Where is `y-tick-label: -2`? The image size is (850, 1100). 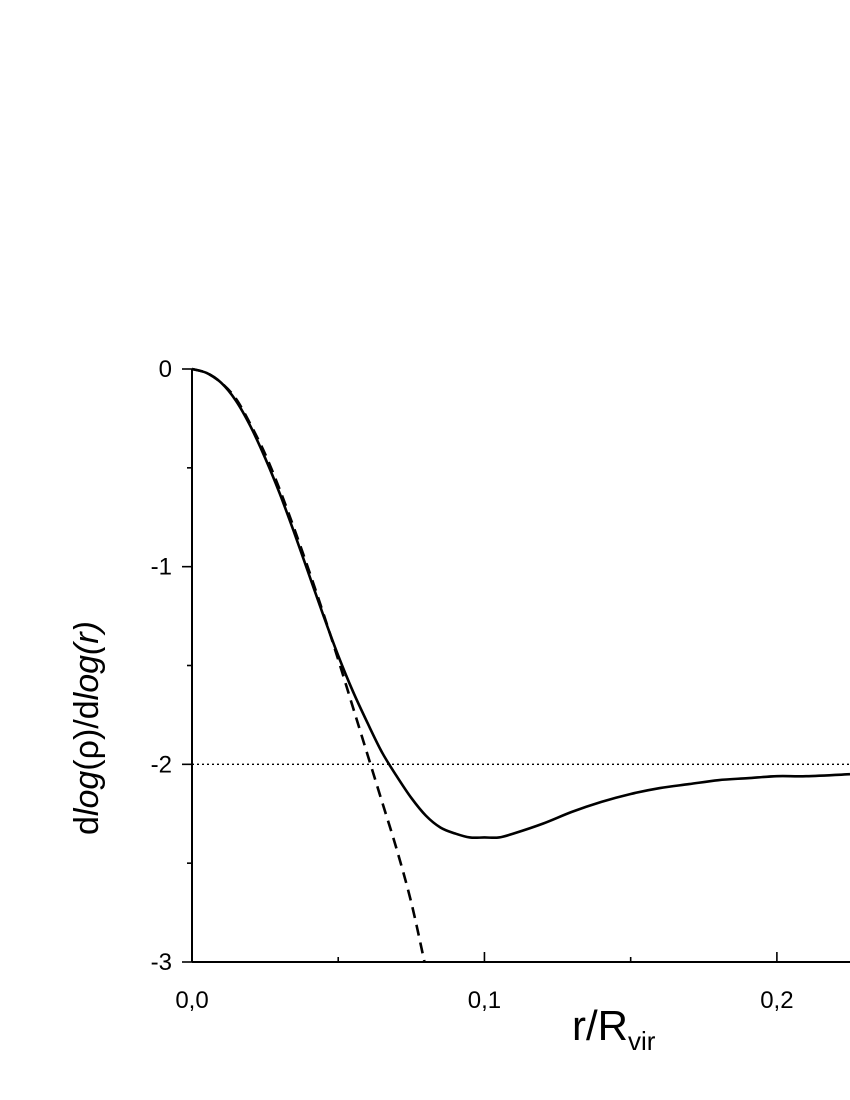
y-tick-label: -2 is located at coordinates (161, 764).